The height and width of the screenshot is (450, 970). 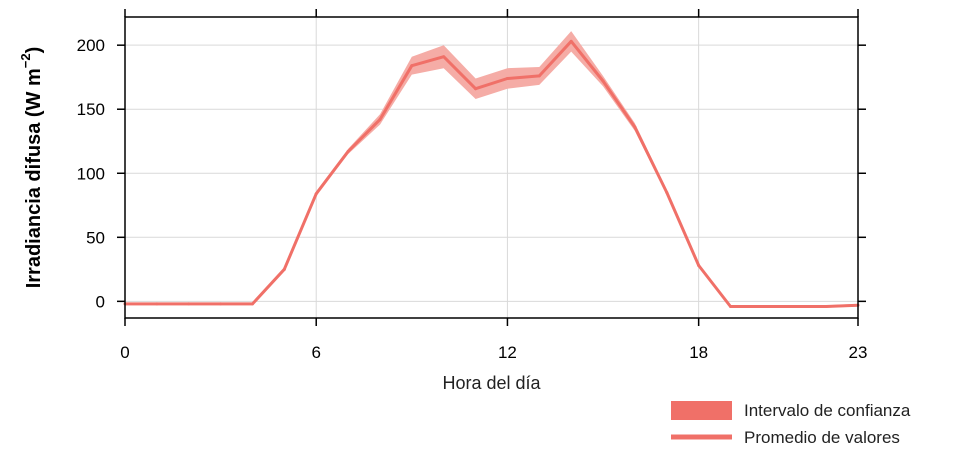 What do you see at coordinates (698, 352) in the screenshot?
I see `x-tick-label: 18` at bounding box center [698, 352].